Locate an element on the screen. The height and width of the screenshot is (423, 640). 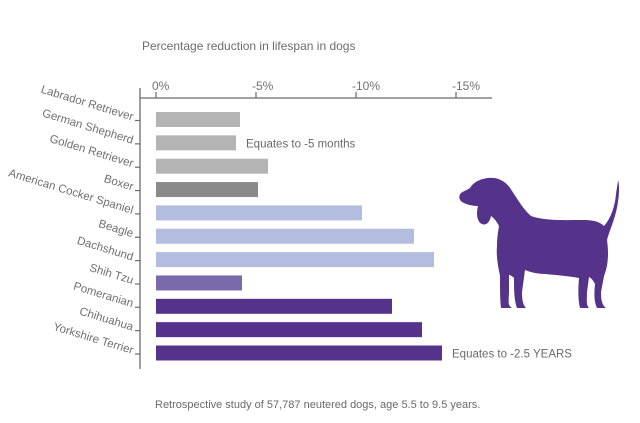
chart-title: Percentage reduction in lifespan in dogs is located at coordinates (248, 46).